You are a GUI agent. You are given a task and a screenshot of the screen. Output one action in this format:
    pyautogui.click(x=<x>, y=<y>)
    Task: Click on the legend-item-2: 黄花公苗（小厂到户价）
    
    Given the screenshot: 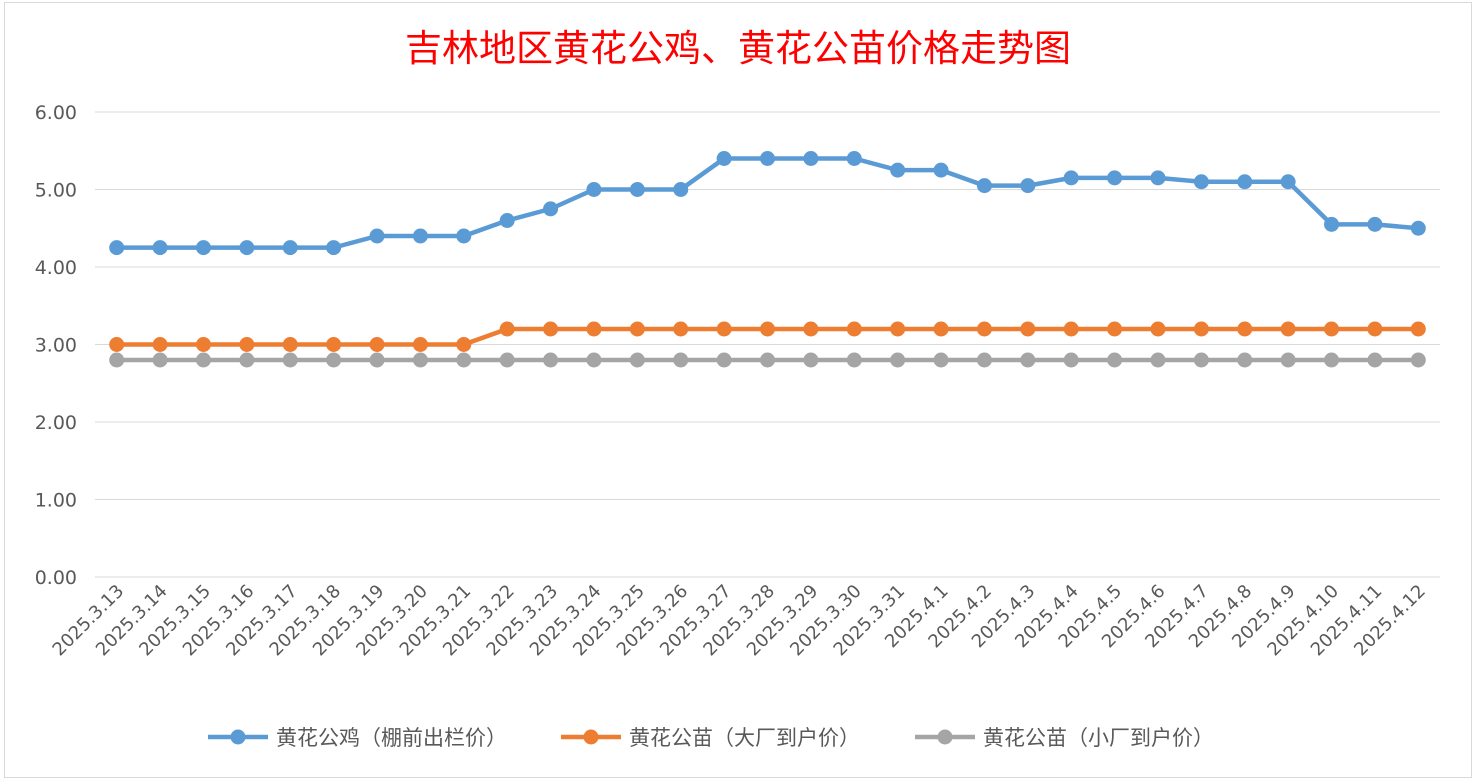 What is the action you would take?
    pyautogui.click(x=1064, y=738)
    